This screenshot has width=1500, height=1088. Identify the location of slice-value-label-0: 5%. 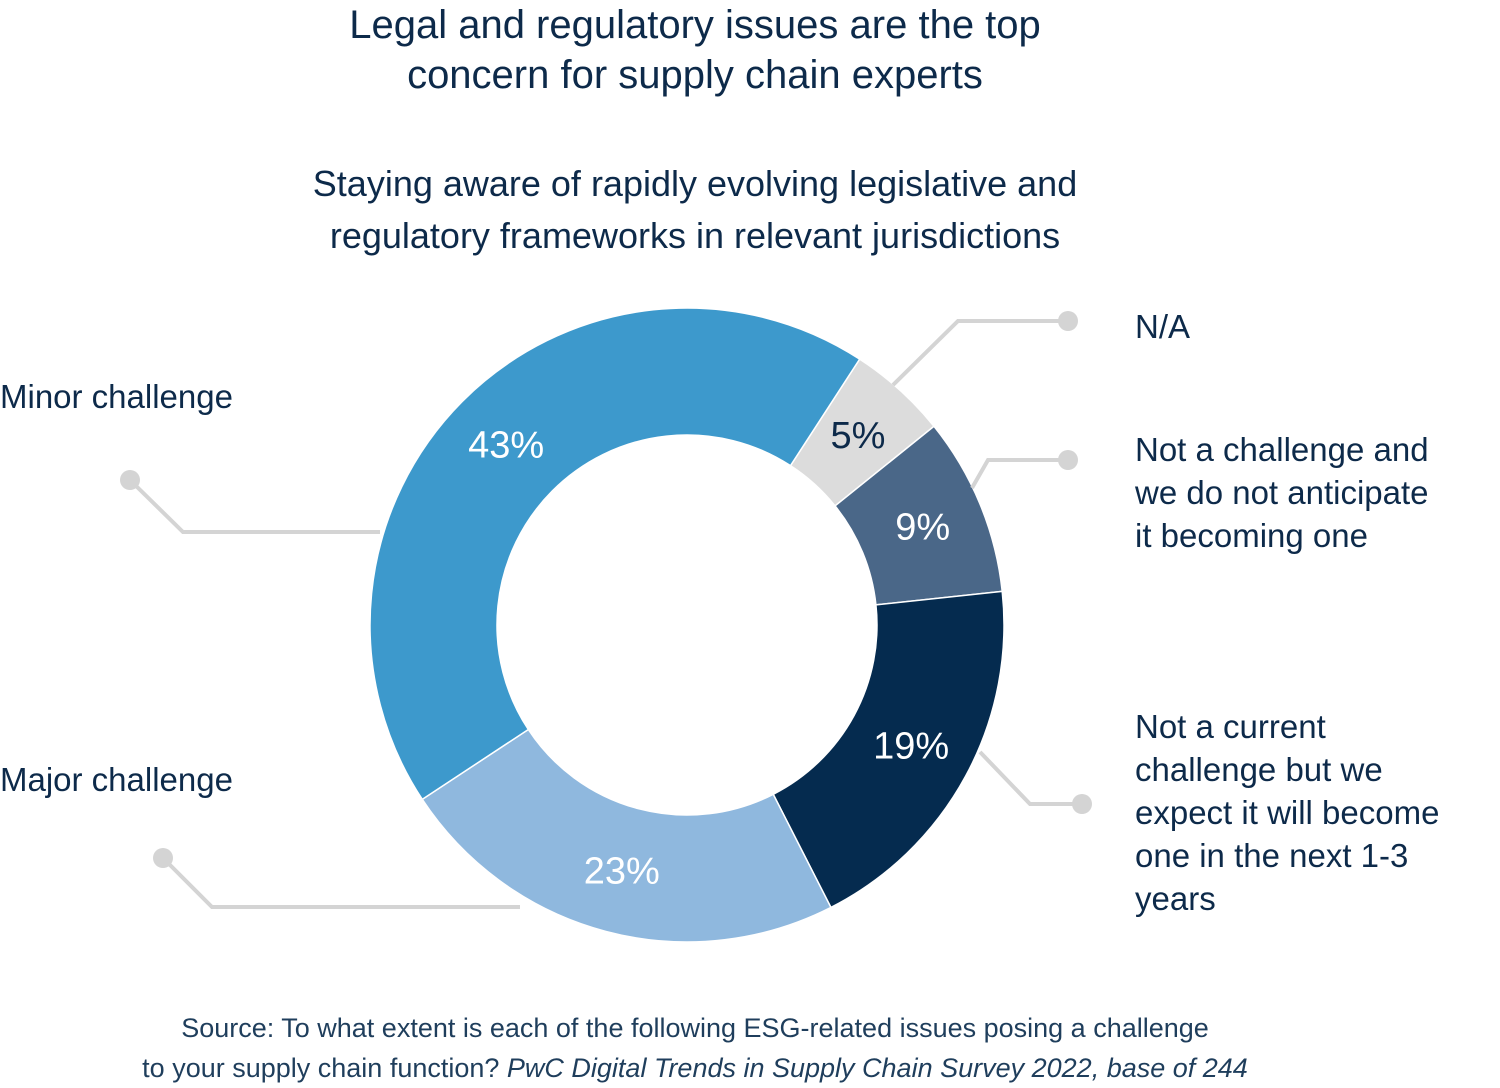
(857, 436).